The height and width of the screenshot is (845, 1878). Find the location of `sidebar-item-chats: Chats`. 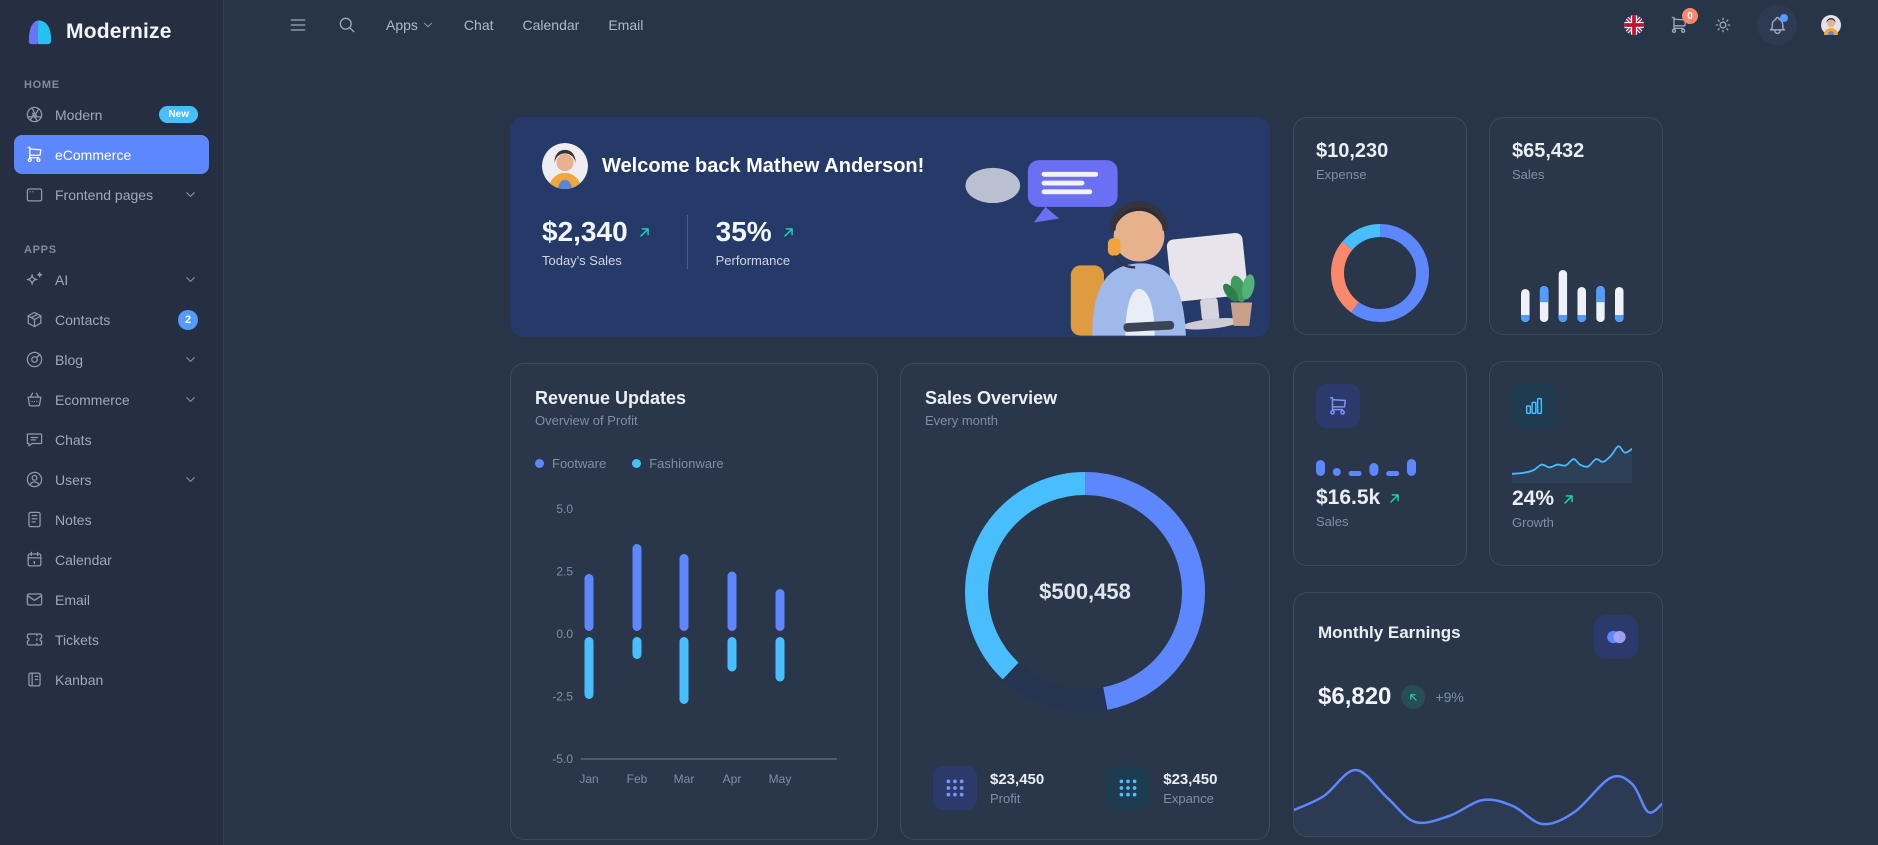

sidebar-item-chats: Chats is located at coordinates (111, 439).